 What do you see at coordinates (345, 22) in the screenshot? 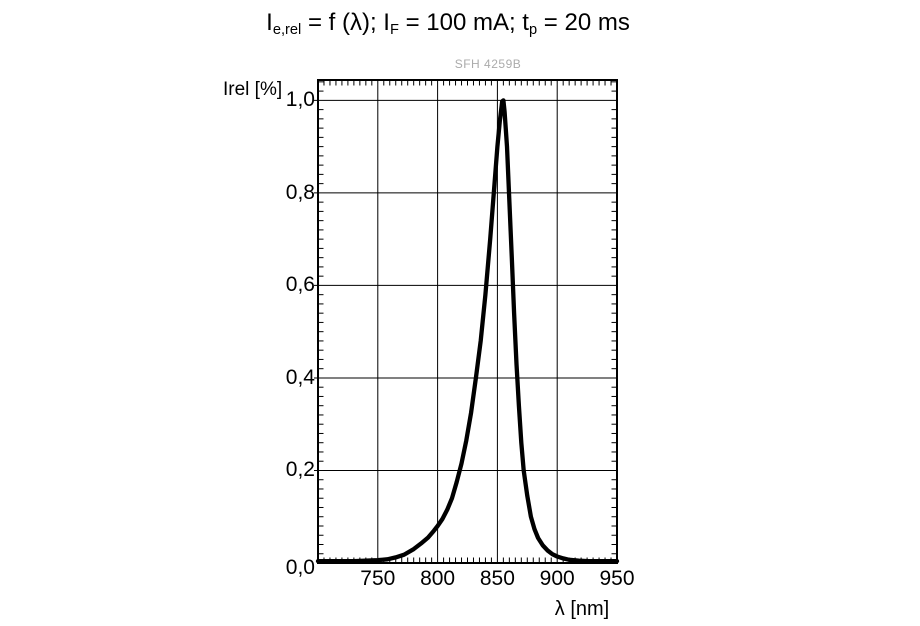
I see `title-segment: = f (λ); I` at bounding box center [345, 22].